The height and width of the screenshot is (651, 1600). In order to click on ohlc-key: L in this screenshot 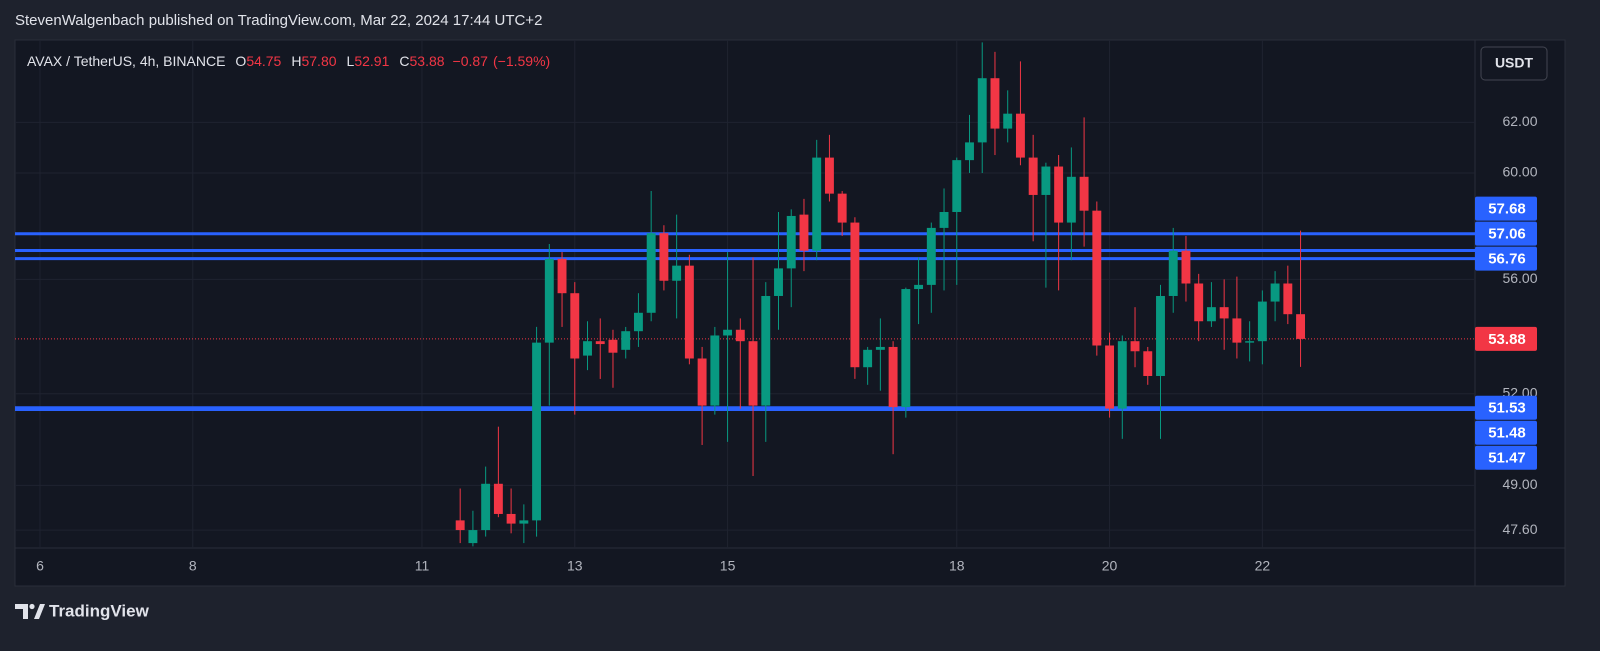, I will do `click(351, 61)`.